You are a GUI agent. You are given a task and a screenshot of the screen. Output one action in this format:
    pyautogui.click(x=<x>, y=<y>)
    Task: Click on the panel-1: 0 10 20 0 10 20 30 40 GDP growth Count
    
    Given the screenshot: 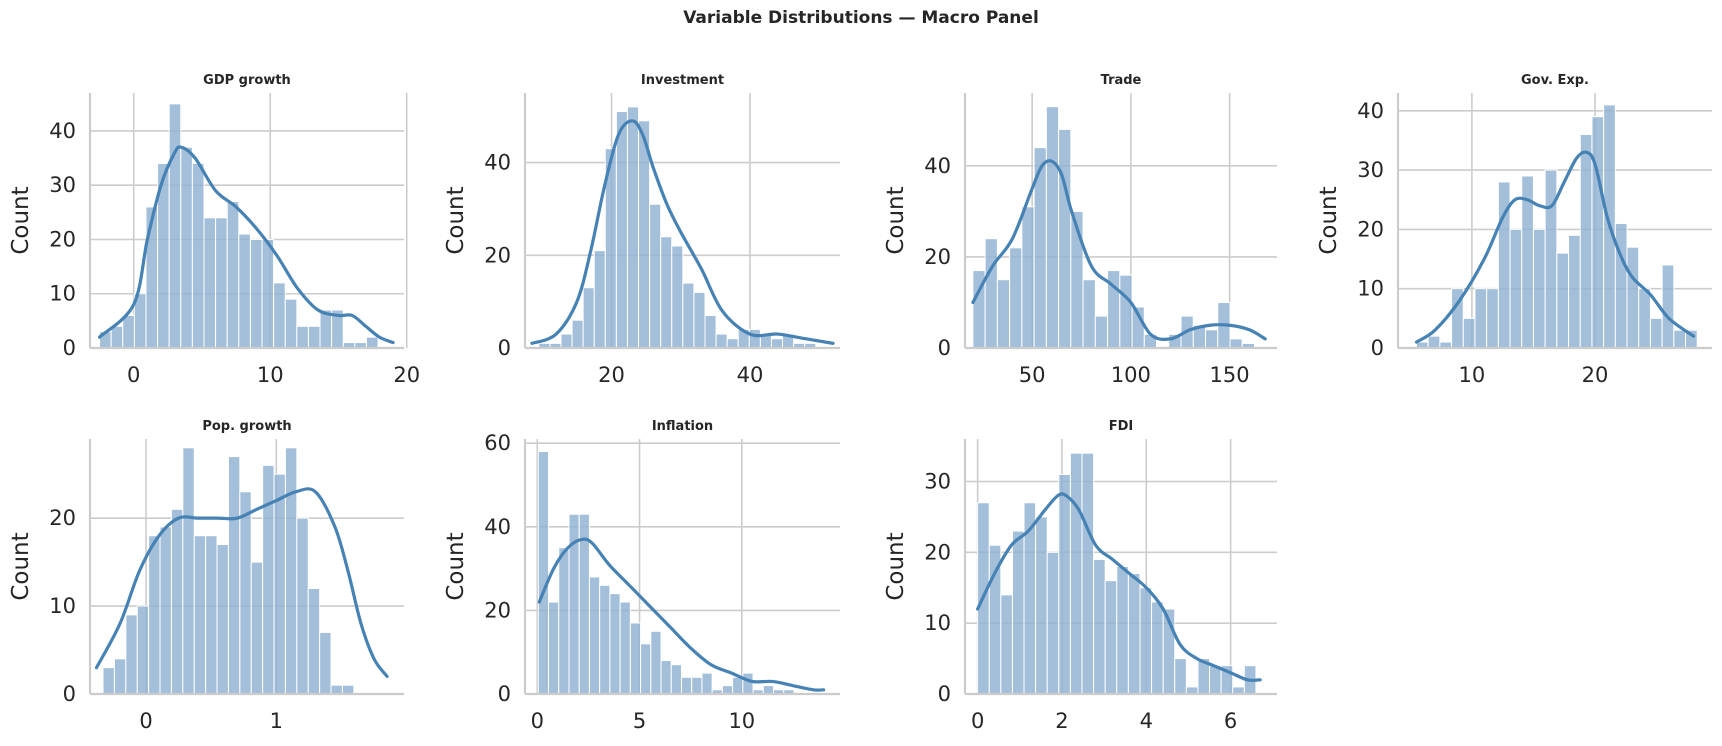 What is the action you would take?
    pyautogui.click(x=214, y=230)
    